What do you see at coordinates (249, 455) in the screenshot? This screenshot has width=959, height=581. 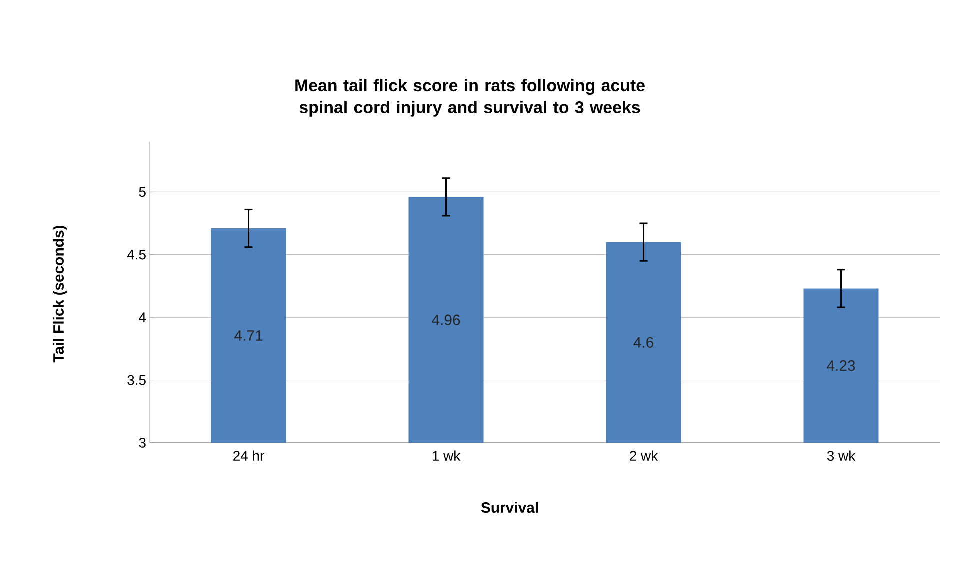 I see `x-tick-label: 24 hr` at bounding box center [249, 455].